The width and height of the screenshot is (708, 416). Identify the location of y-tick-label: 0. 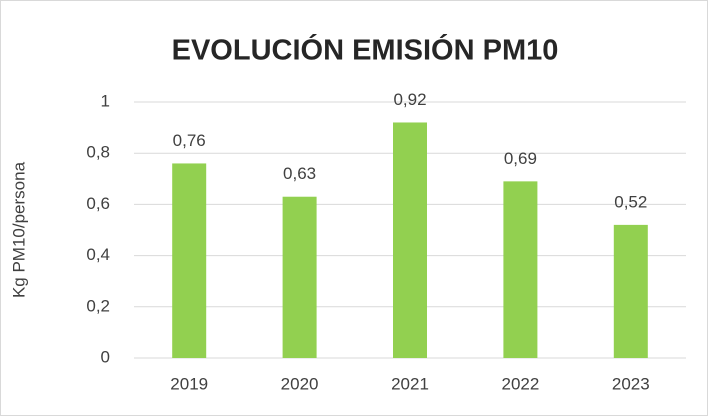
(105, 356).